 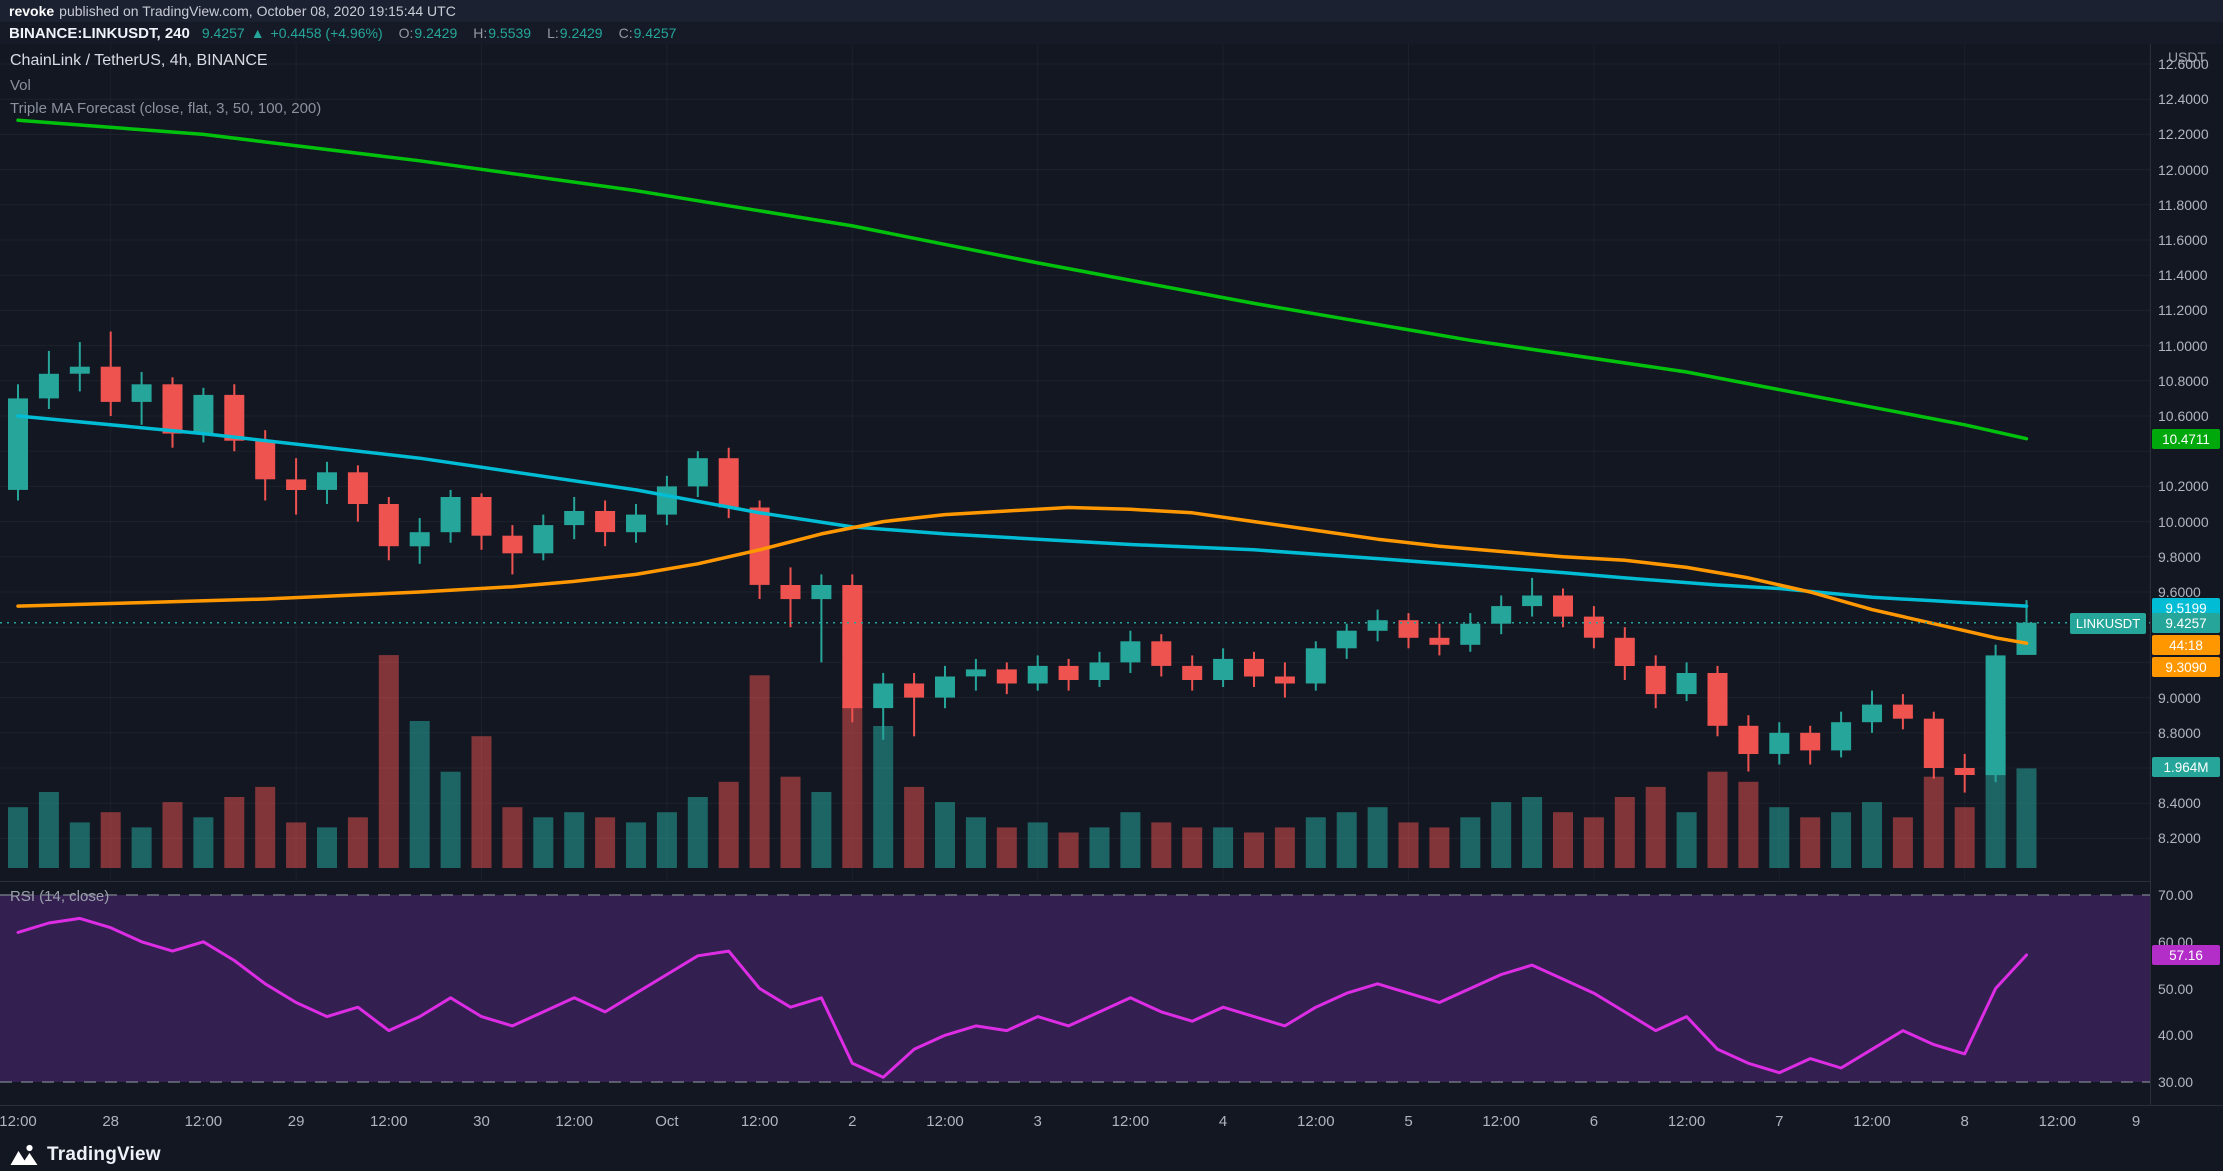 I want to click on publisher-name: revoke, so click(x=32, y=11).